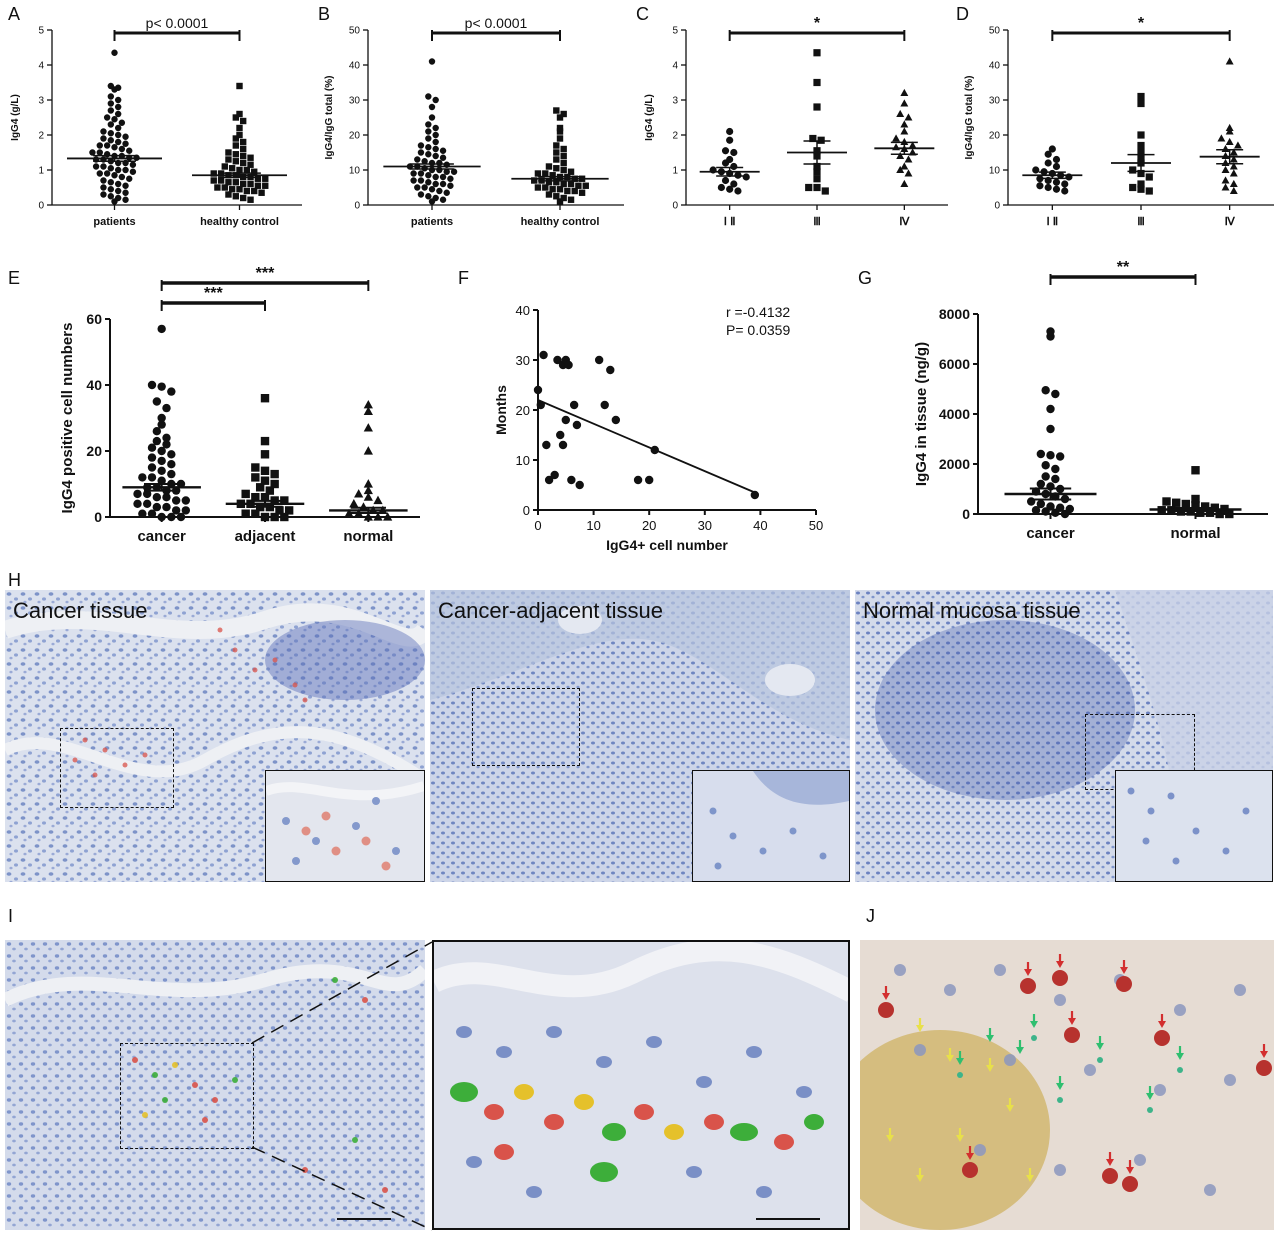  Describe the element at coordinates (329, 118) in the screenshot. I see `chart-b-y-axis-label: IgG4/IgG total (%)` at that location.